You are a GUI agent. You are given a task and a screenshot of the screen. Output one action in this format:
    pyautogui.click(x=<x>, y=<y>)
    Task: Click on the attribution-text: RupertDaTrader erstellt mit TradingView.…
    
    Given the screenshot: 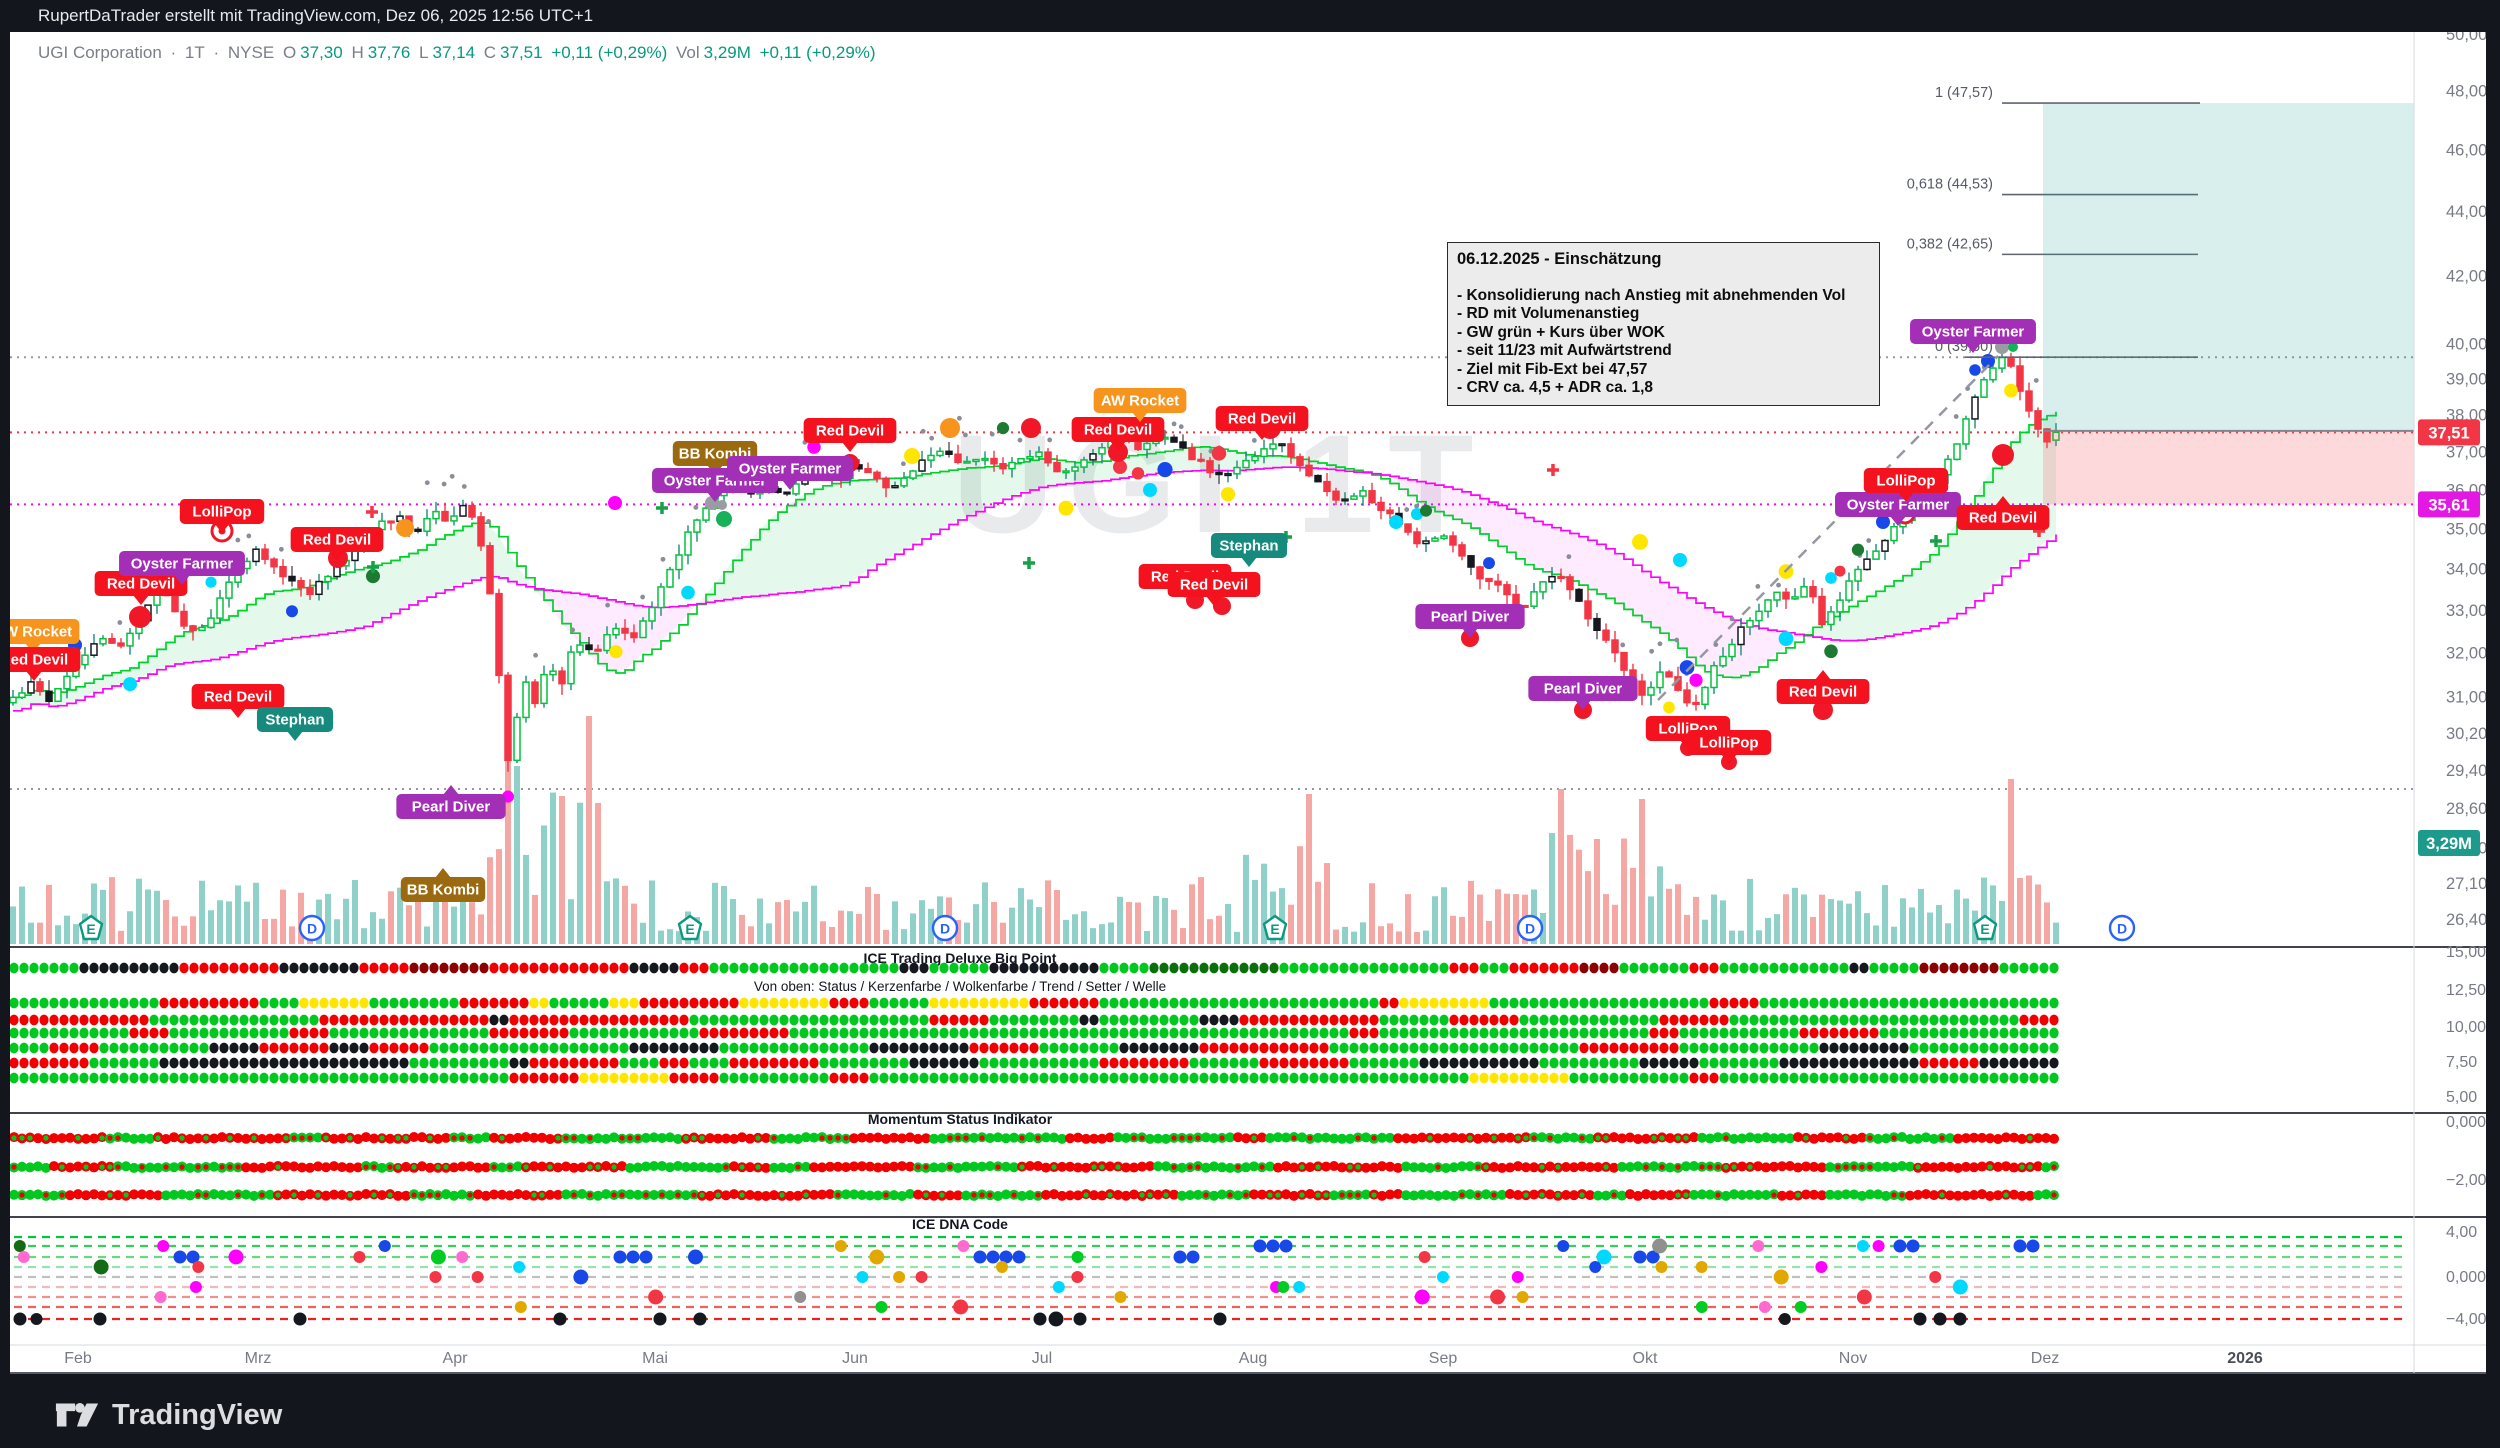 What is the action you would take?
    pyautogui.click(x=316, y=15)
    